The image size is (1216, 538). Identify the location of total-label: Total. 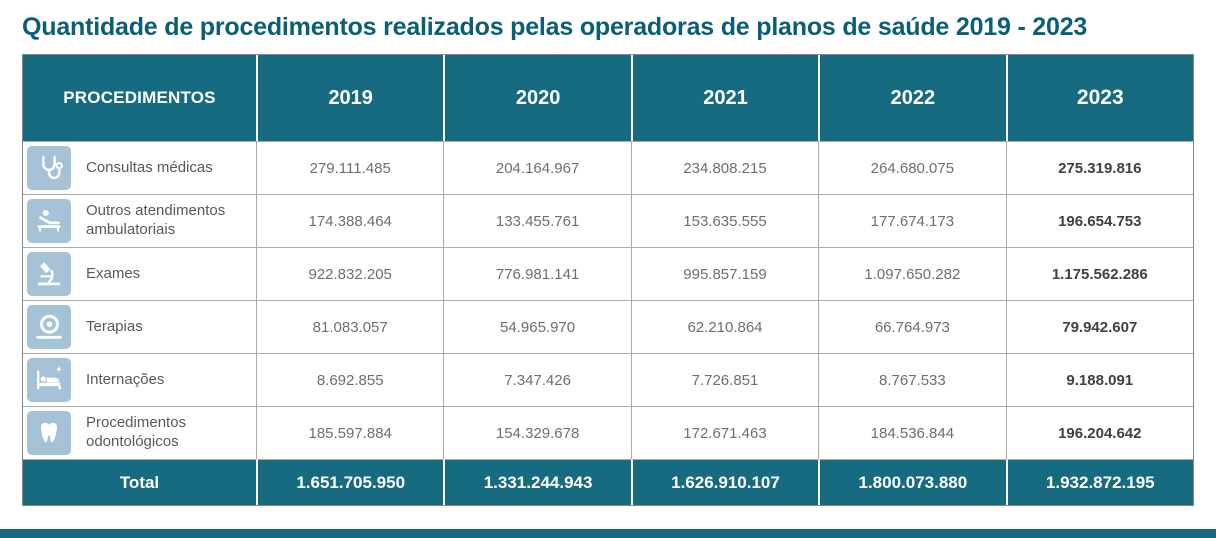
(139, 482).